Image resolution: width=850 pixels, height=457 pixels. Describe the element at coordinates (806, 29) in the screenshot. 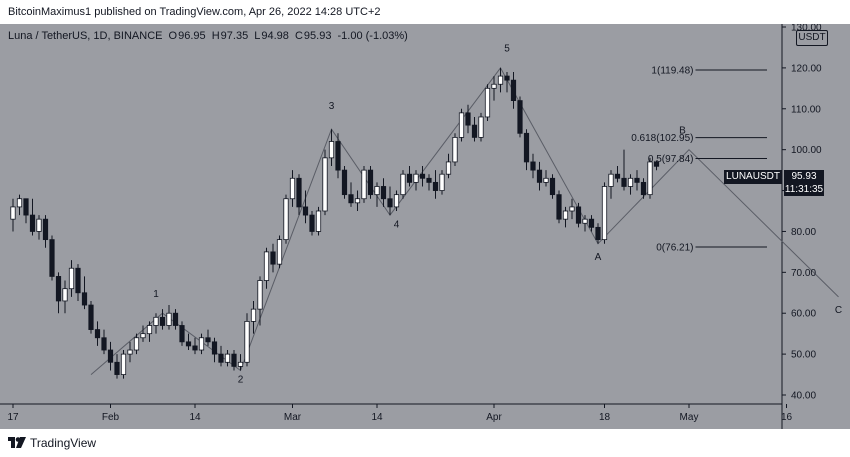

I see `price-tick-label: 130.00` at that location.